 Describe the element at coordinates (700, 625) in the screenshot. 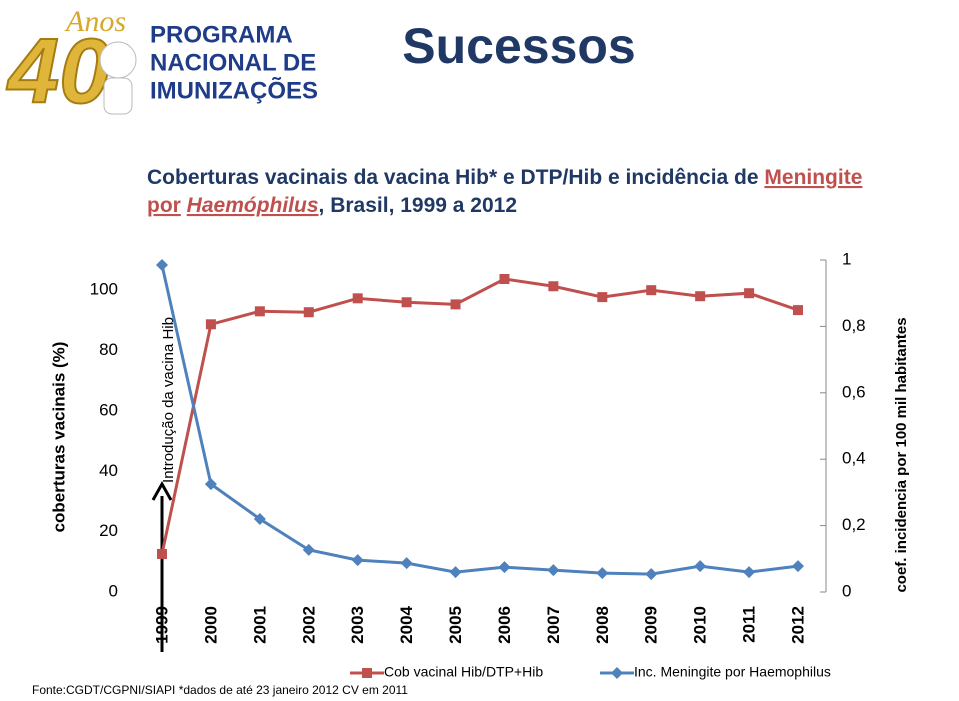

I see `x-tick-label: 2010` at that location.